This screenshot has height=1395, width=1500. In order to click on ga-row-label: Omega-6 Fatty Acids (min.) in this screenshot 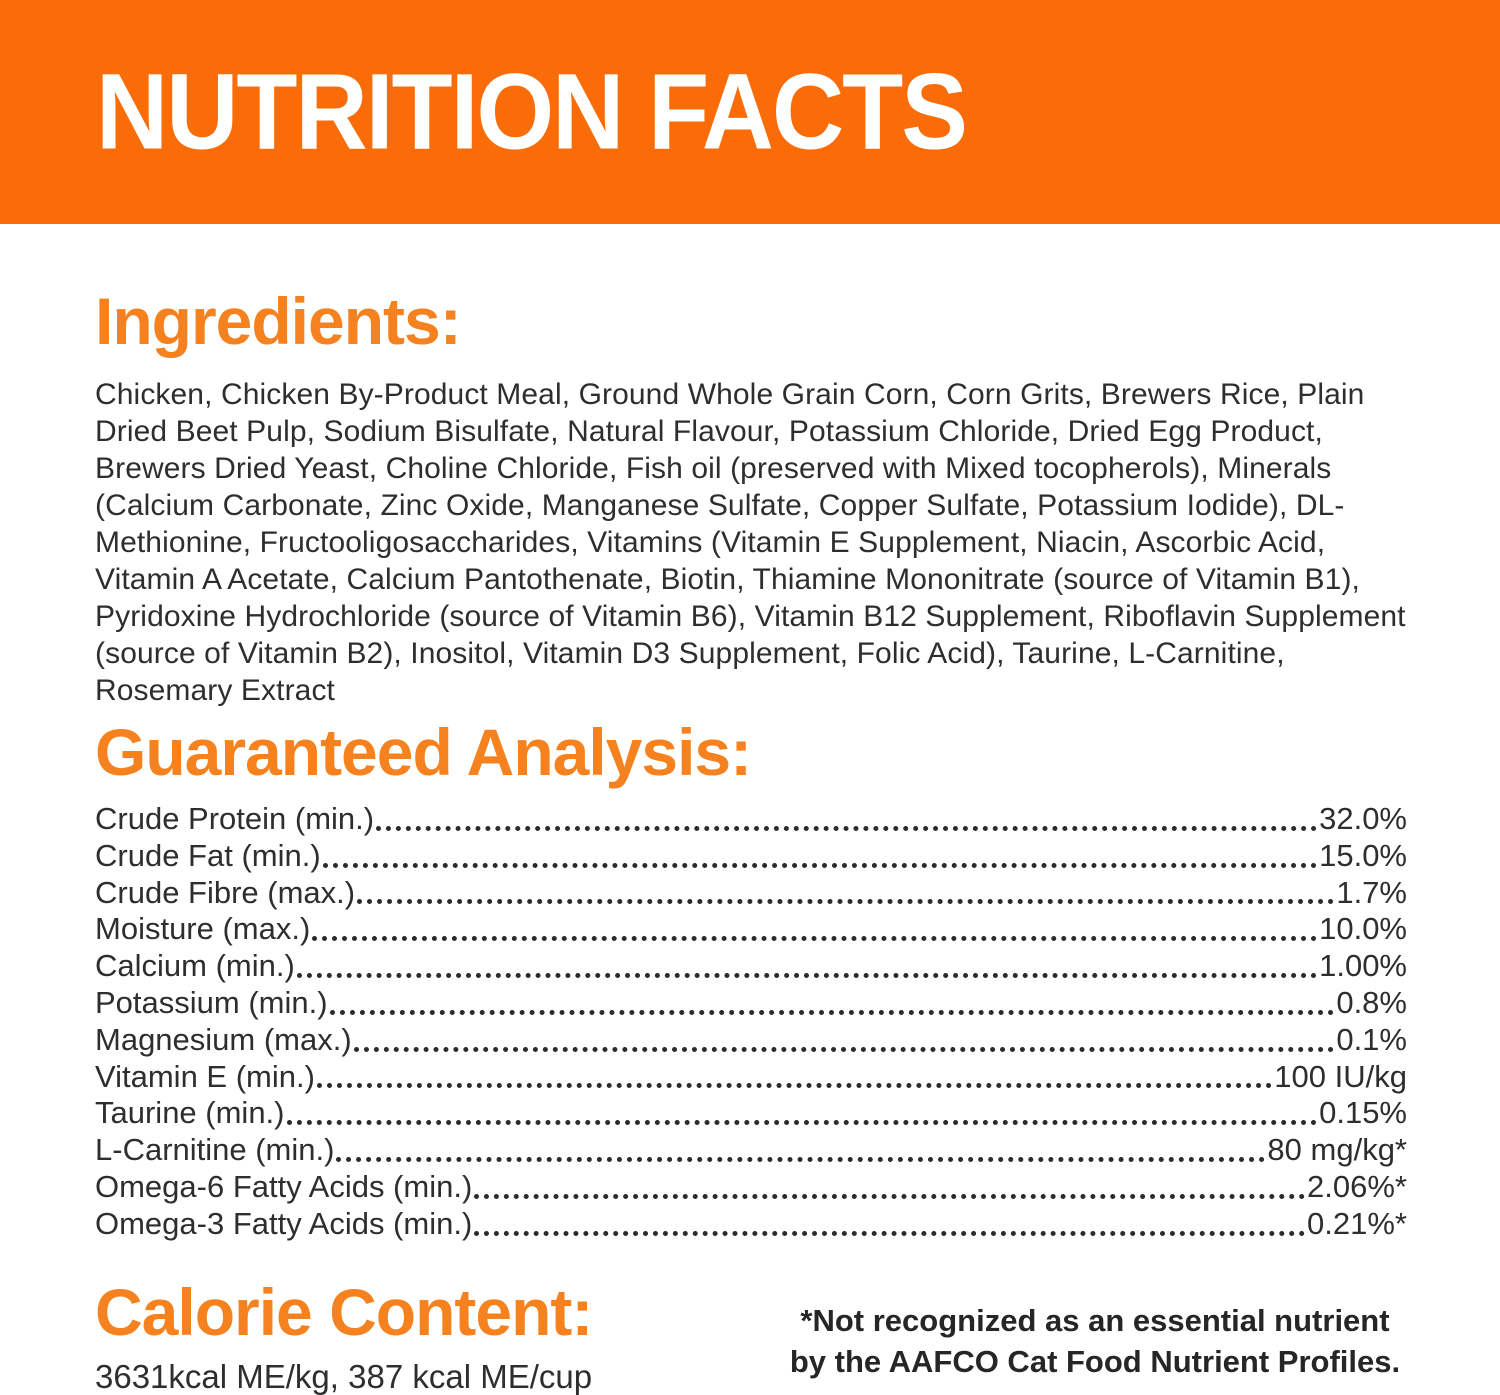, I will do `click(284, 1186)`.